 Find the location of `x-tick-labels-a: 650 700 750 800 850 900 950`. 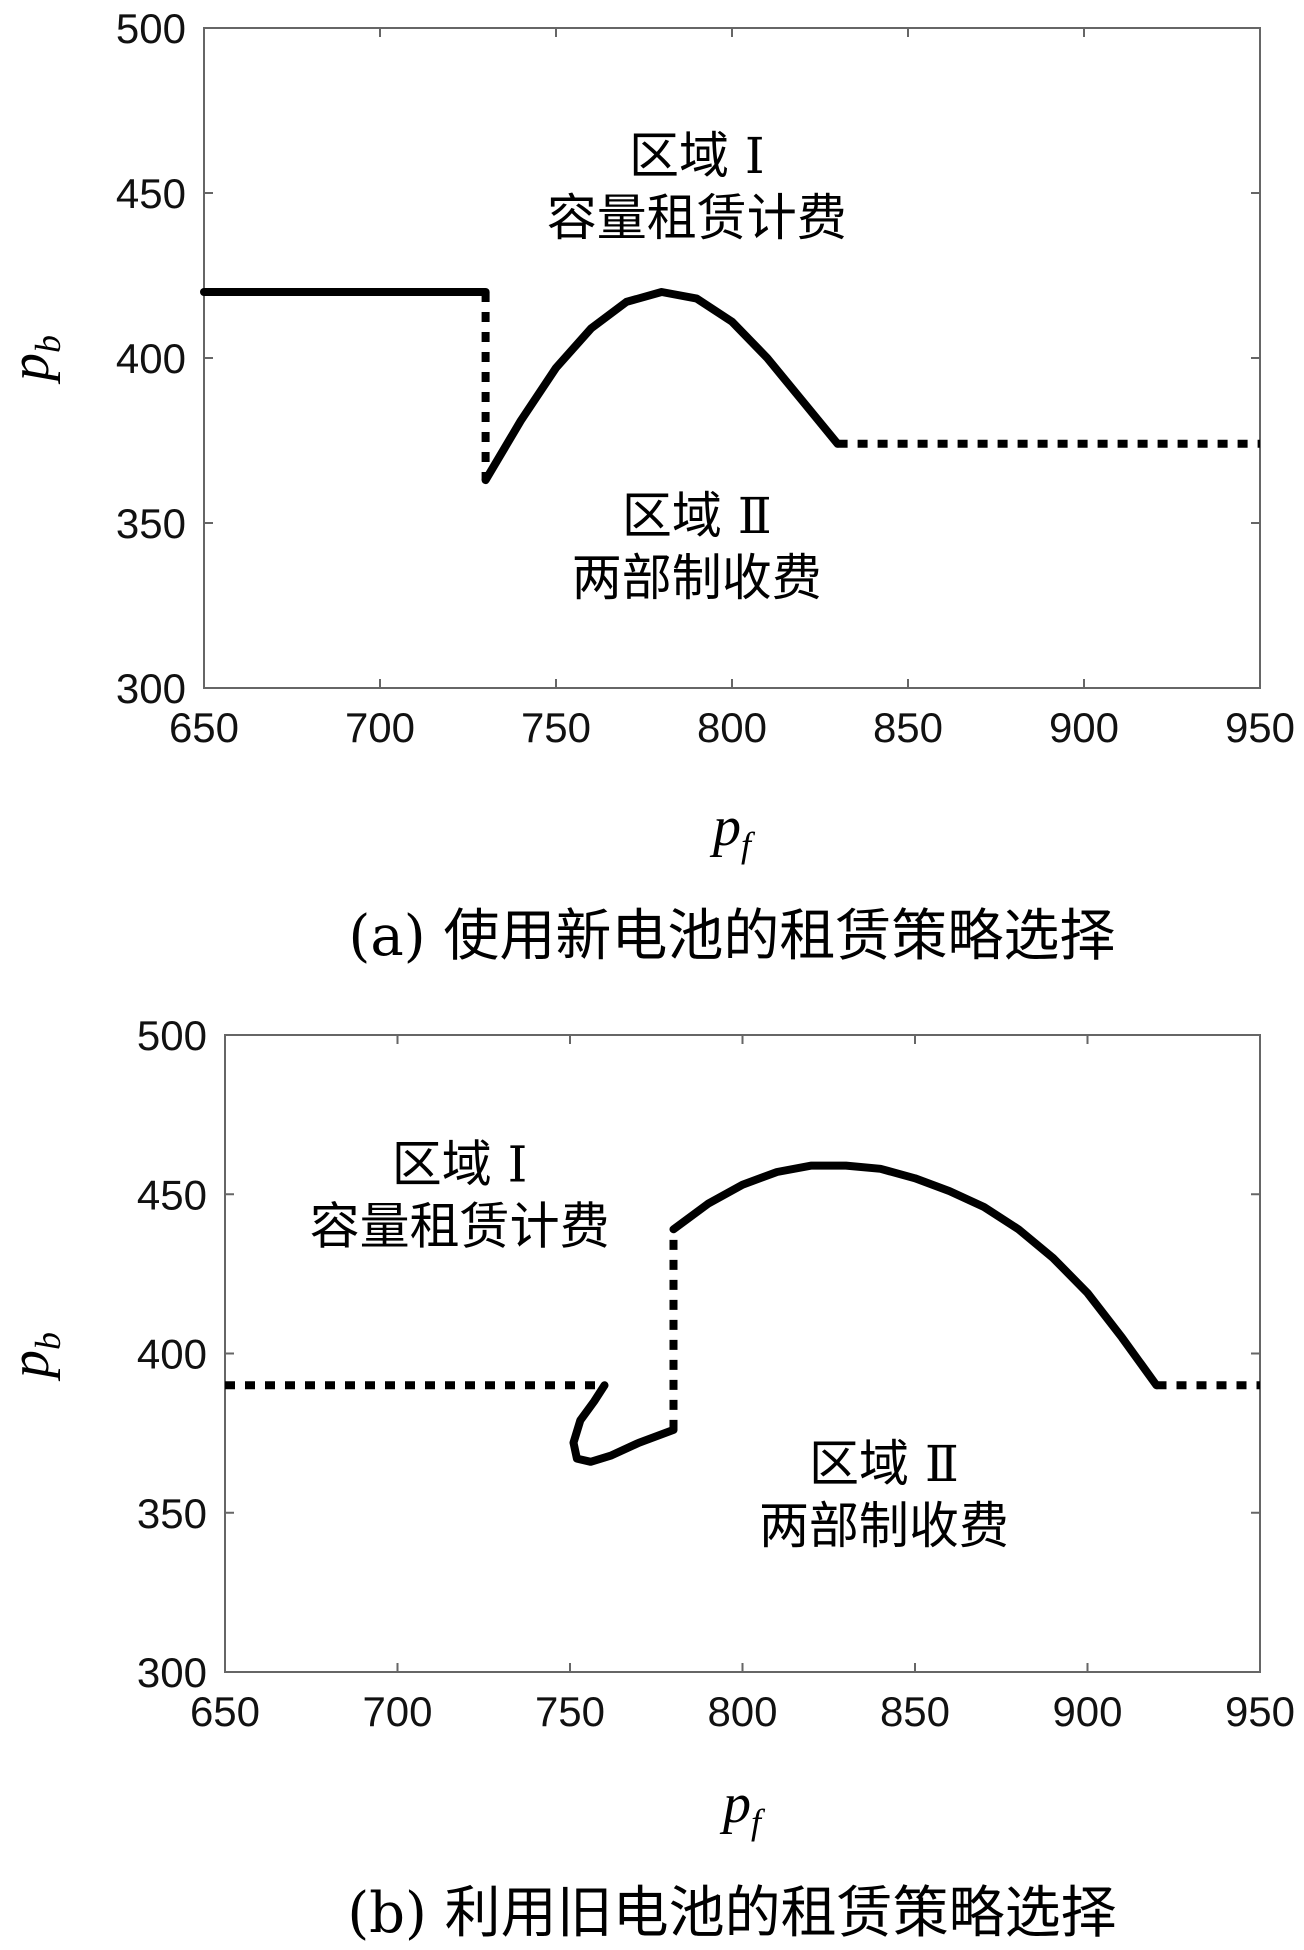

x-tick-labels-a: 650 700 750 800 850 900 950 is located at coordinates (732, 727).